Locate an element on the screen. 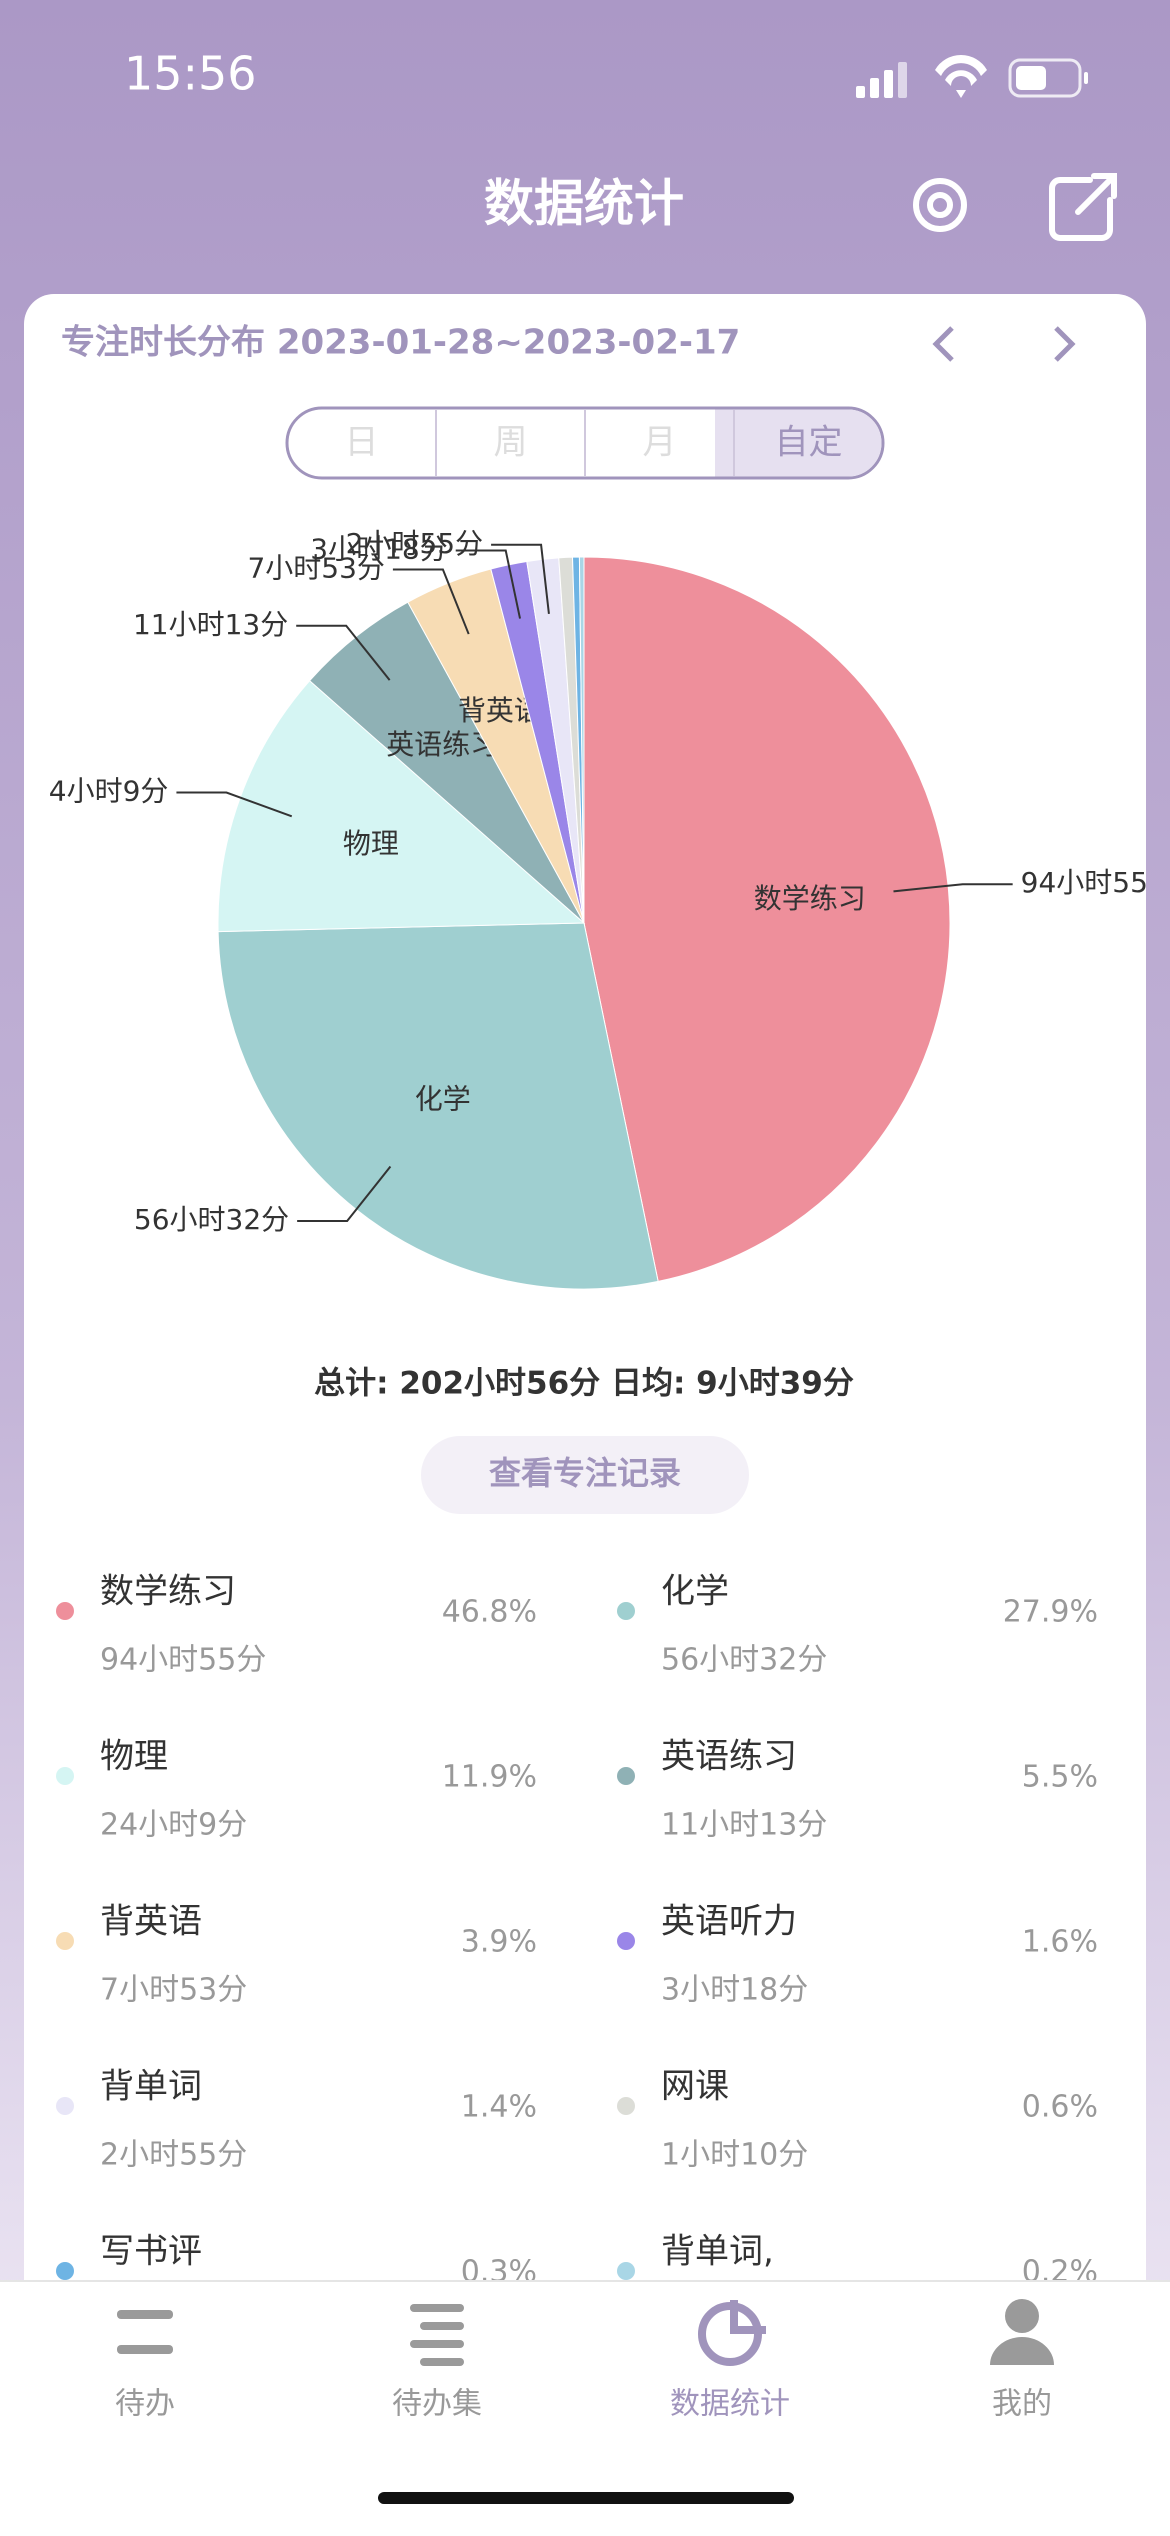 This screenshot has width=1170, height=2536. legend-percent: 27.9% is located at coordinates (1050, 1612).